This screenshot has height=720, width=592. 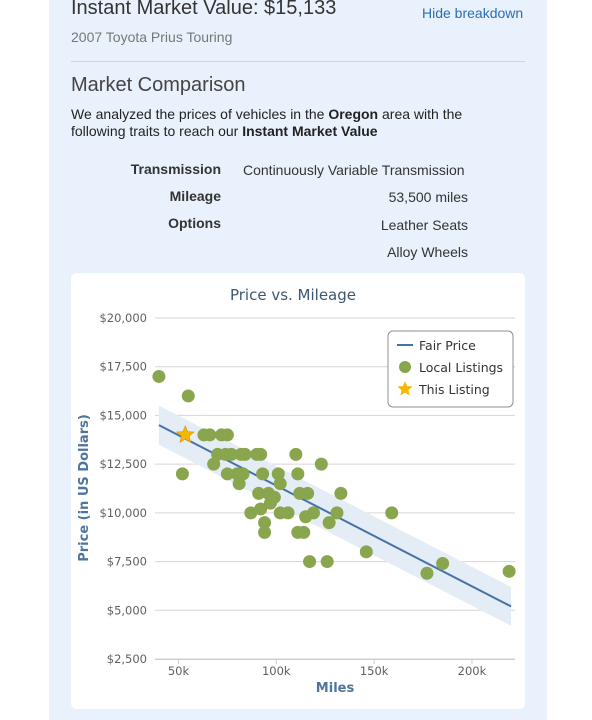 I want to click on x-tick-label: 50k, so click(x=179, y=671).